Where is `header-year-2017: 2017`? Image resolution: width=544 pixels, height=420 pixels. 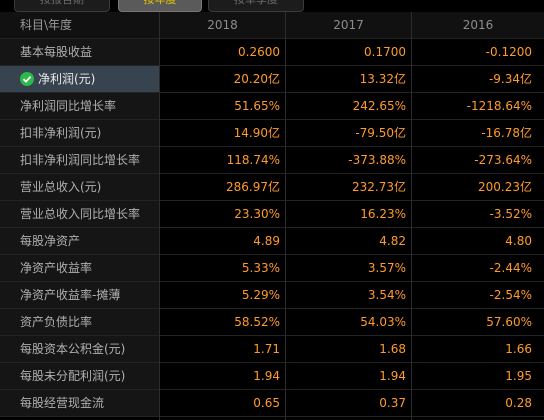 header-year-2017: 2017 is located at coordinates (348, 25).